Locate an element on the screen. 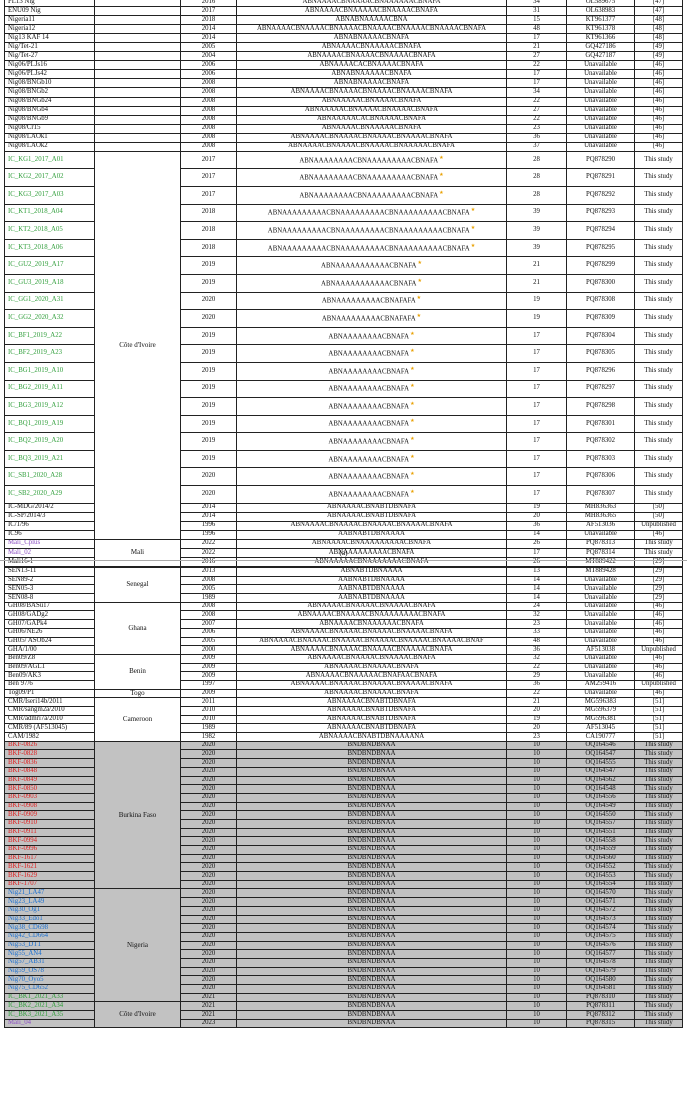  length-cell: 17 is located at coordinates (536, 406).